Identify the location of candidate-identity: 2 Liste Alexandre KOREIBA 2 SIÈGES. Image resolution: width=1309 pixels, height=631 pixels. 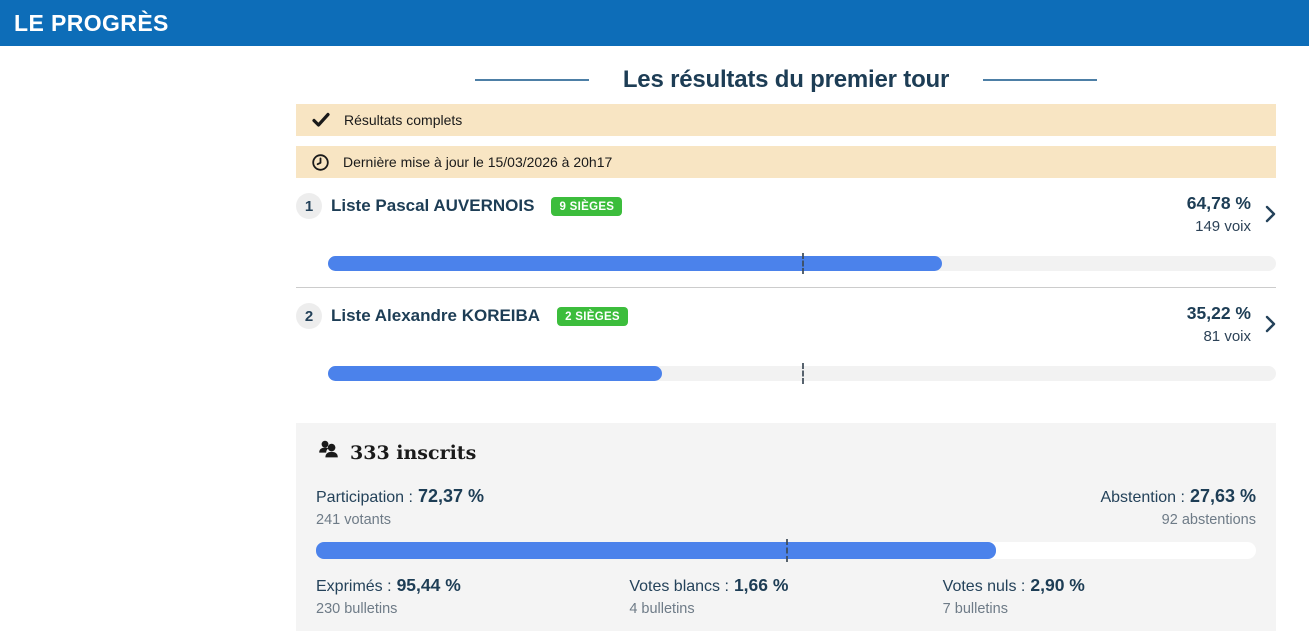
(462, 316).